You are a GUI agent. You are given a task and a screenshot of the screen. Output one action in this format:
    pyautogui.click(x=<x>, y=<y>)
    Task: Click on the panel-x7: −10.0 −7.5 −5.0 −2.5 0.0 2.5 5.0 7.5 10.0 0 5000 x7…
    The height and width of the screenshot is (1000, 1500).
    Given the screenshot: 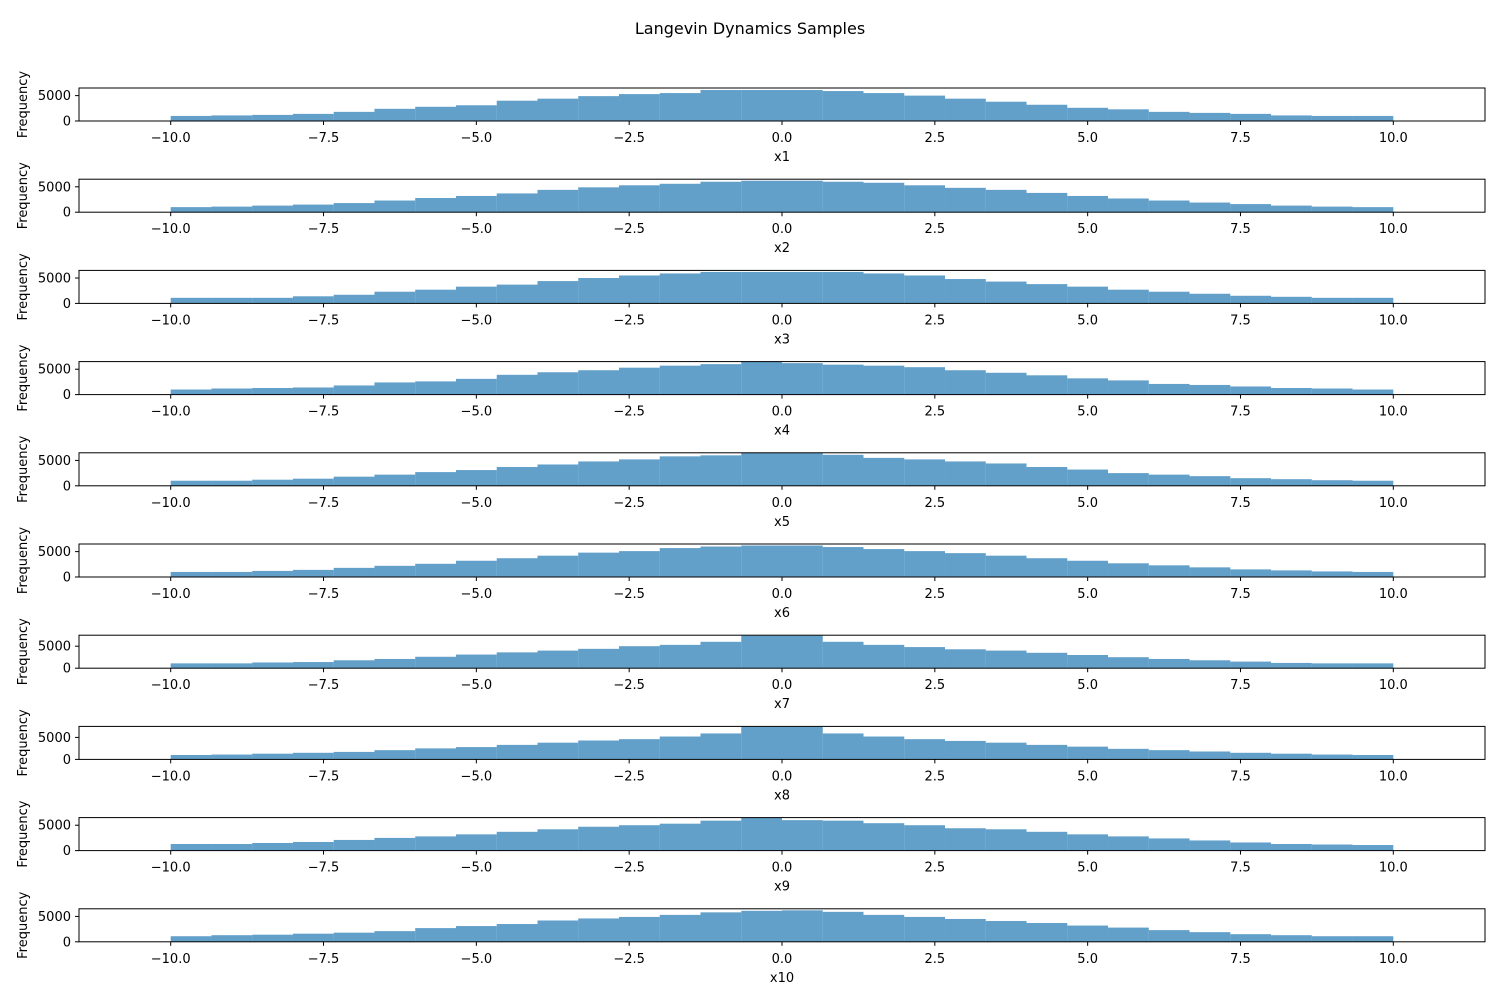 What is the action you would take?
    pyautogui.click(x=751, y=665)
    